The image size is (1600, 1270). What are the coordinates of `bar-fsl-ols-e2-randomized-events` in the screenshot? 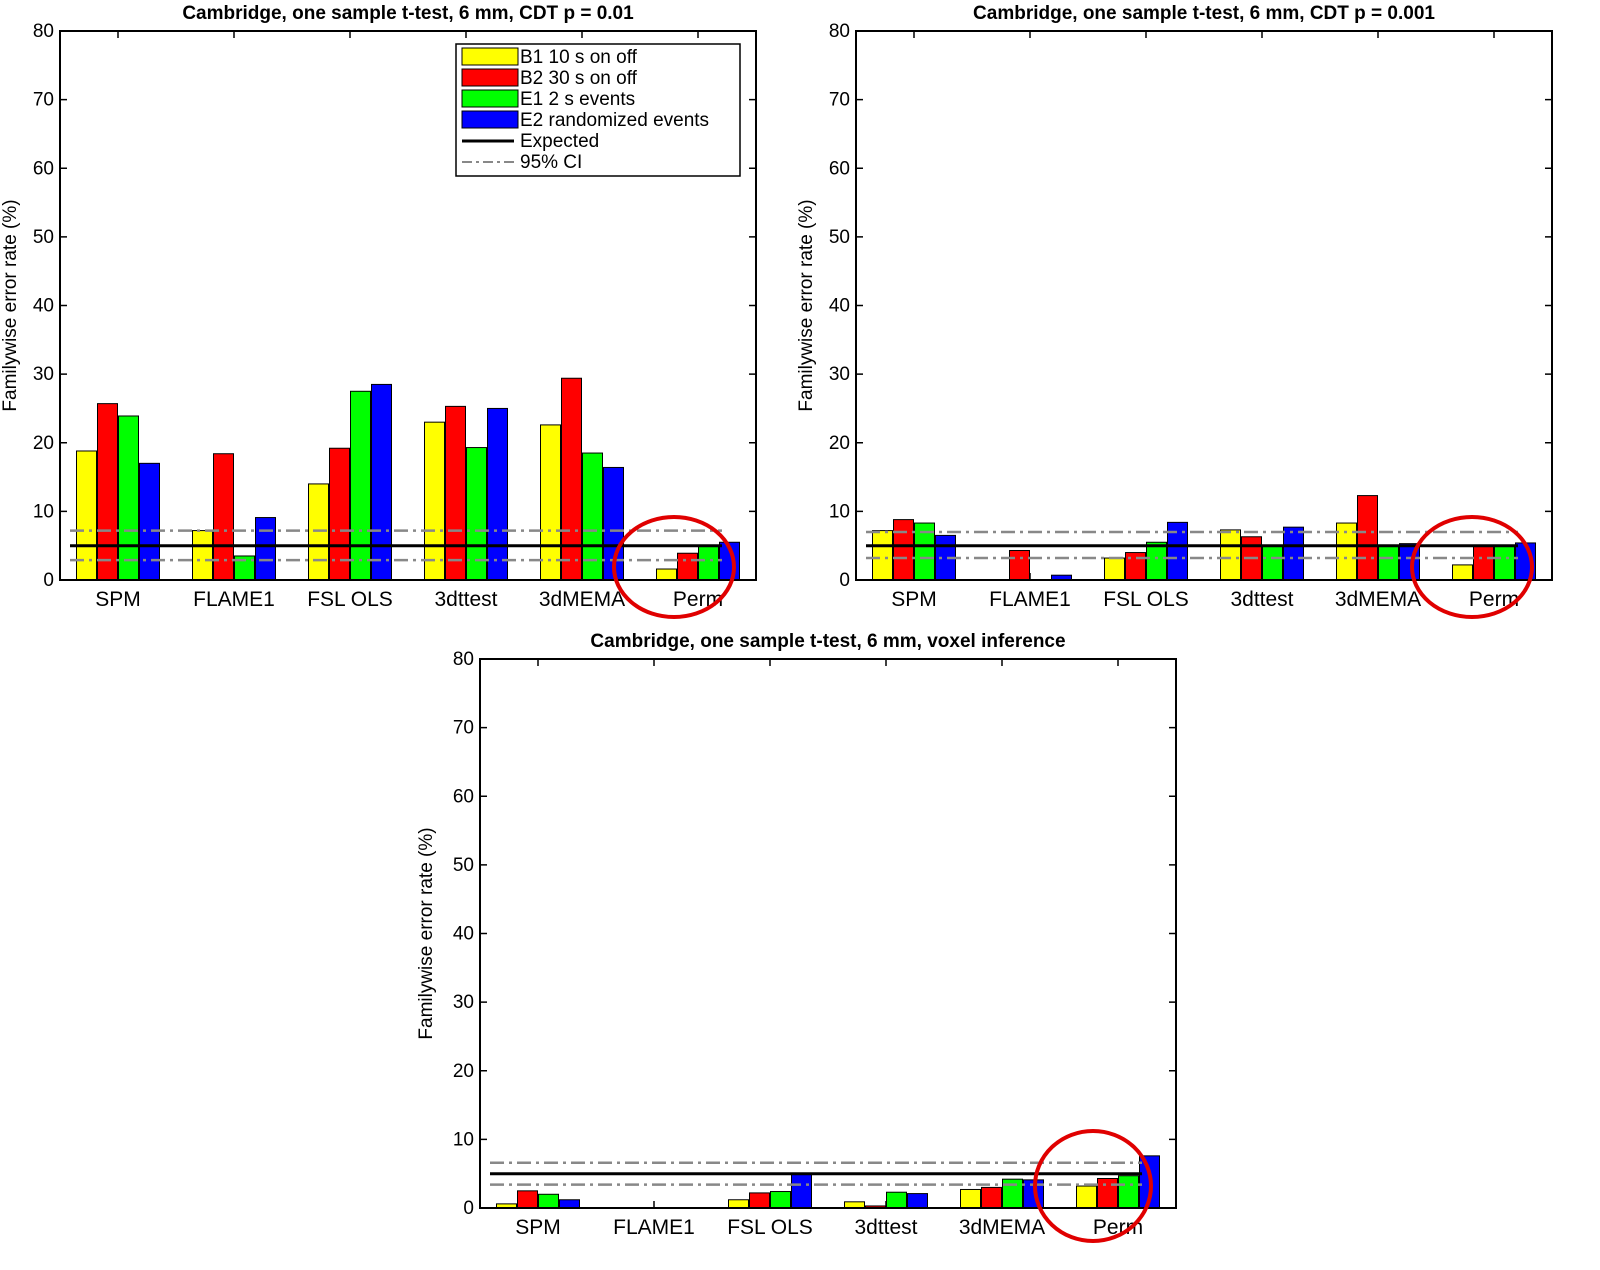 It's located at (801, 1191).